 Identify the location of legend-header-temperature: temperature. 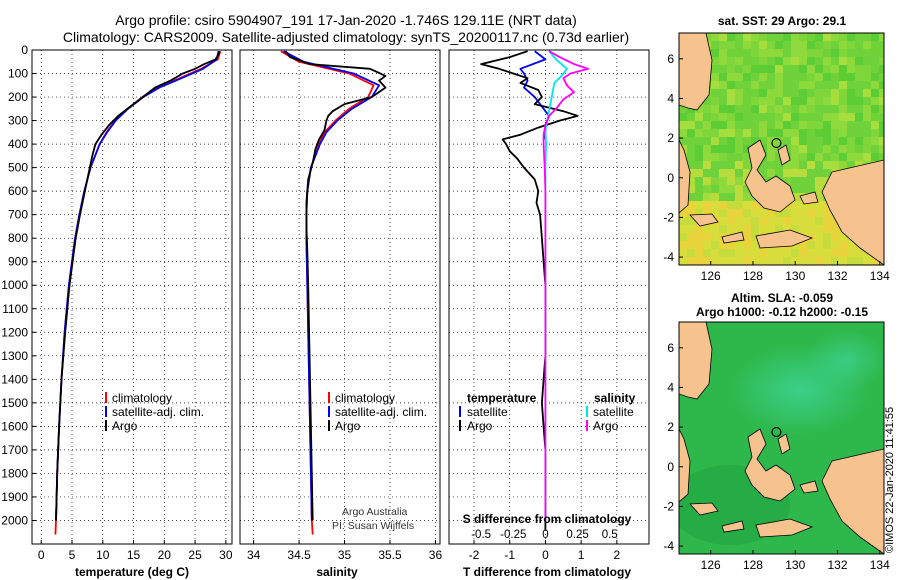
(502, 398).